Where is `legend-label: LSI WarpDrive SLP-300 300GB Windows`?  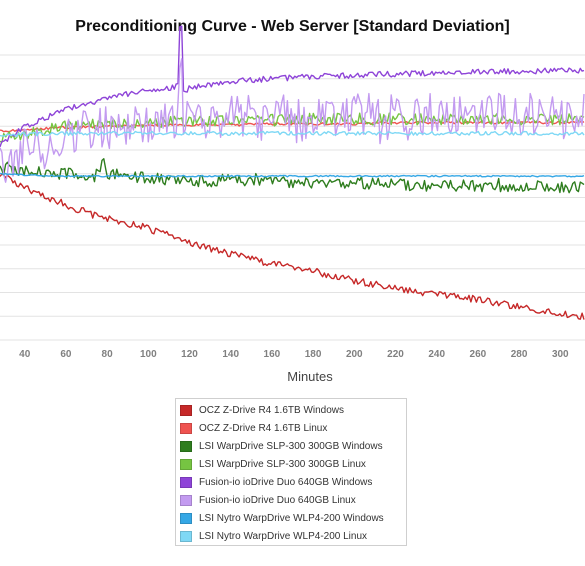 legend-label: LSI WarpDrive SLP-300 300GB Windows is located at coordinates (291, 446).